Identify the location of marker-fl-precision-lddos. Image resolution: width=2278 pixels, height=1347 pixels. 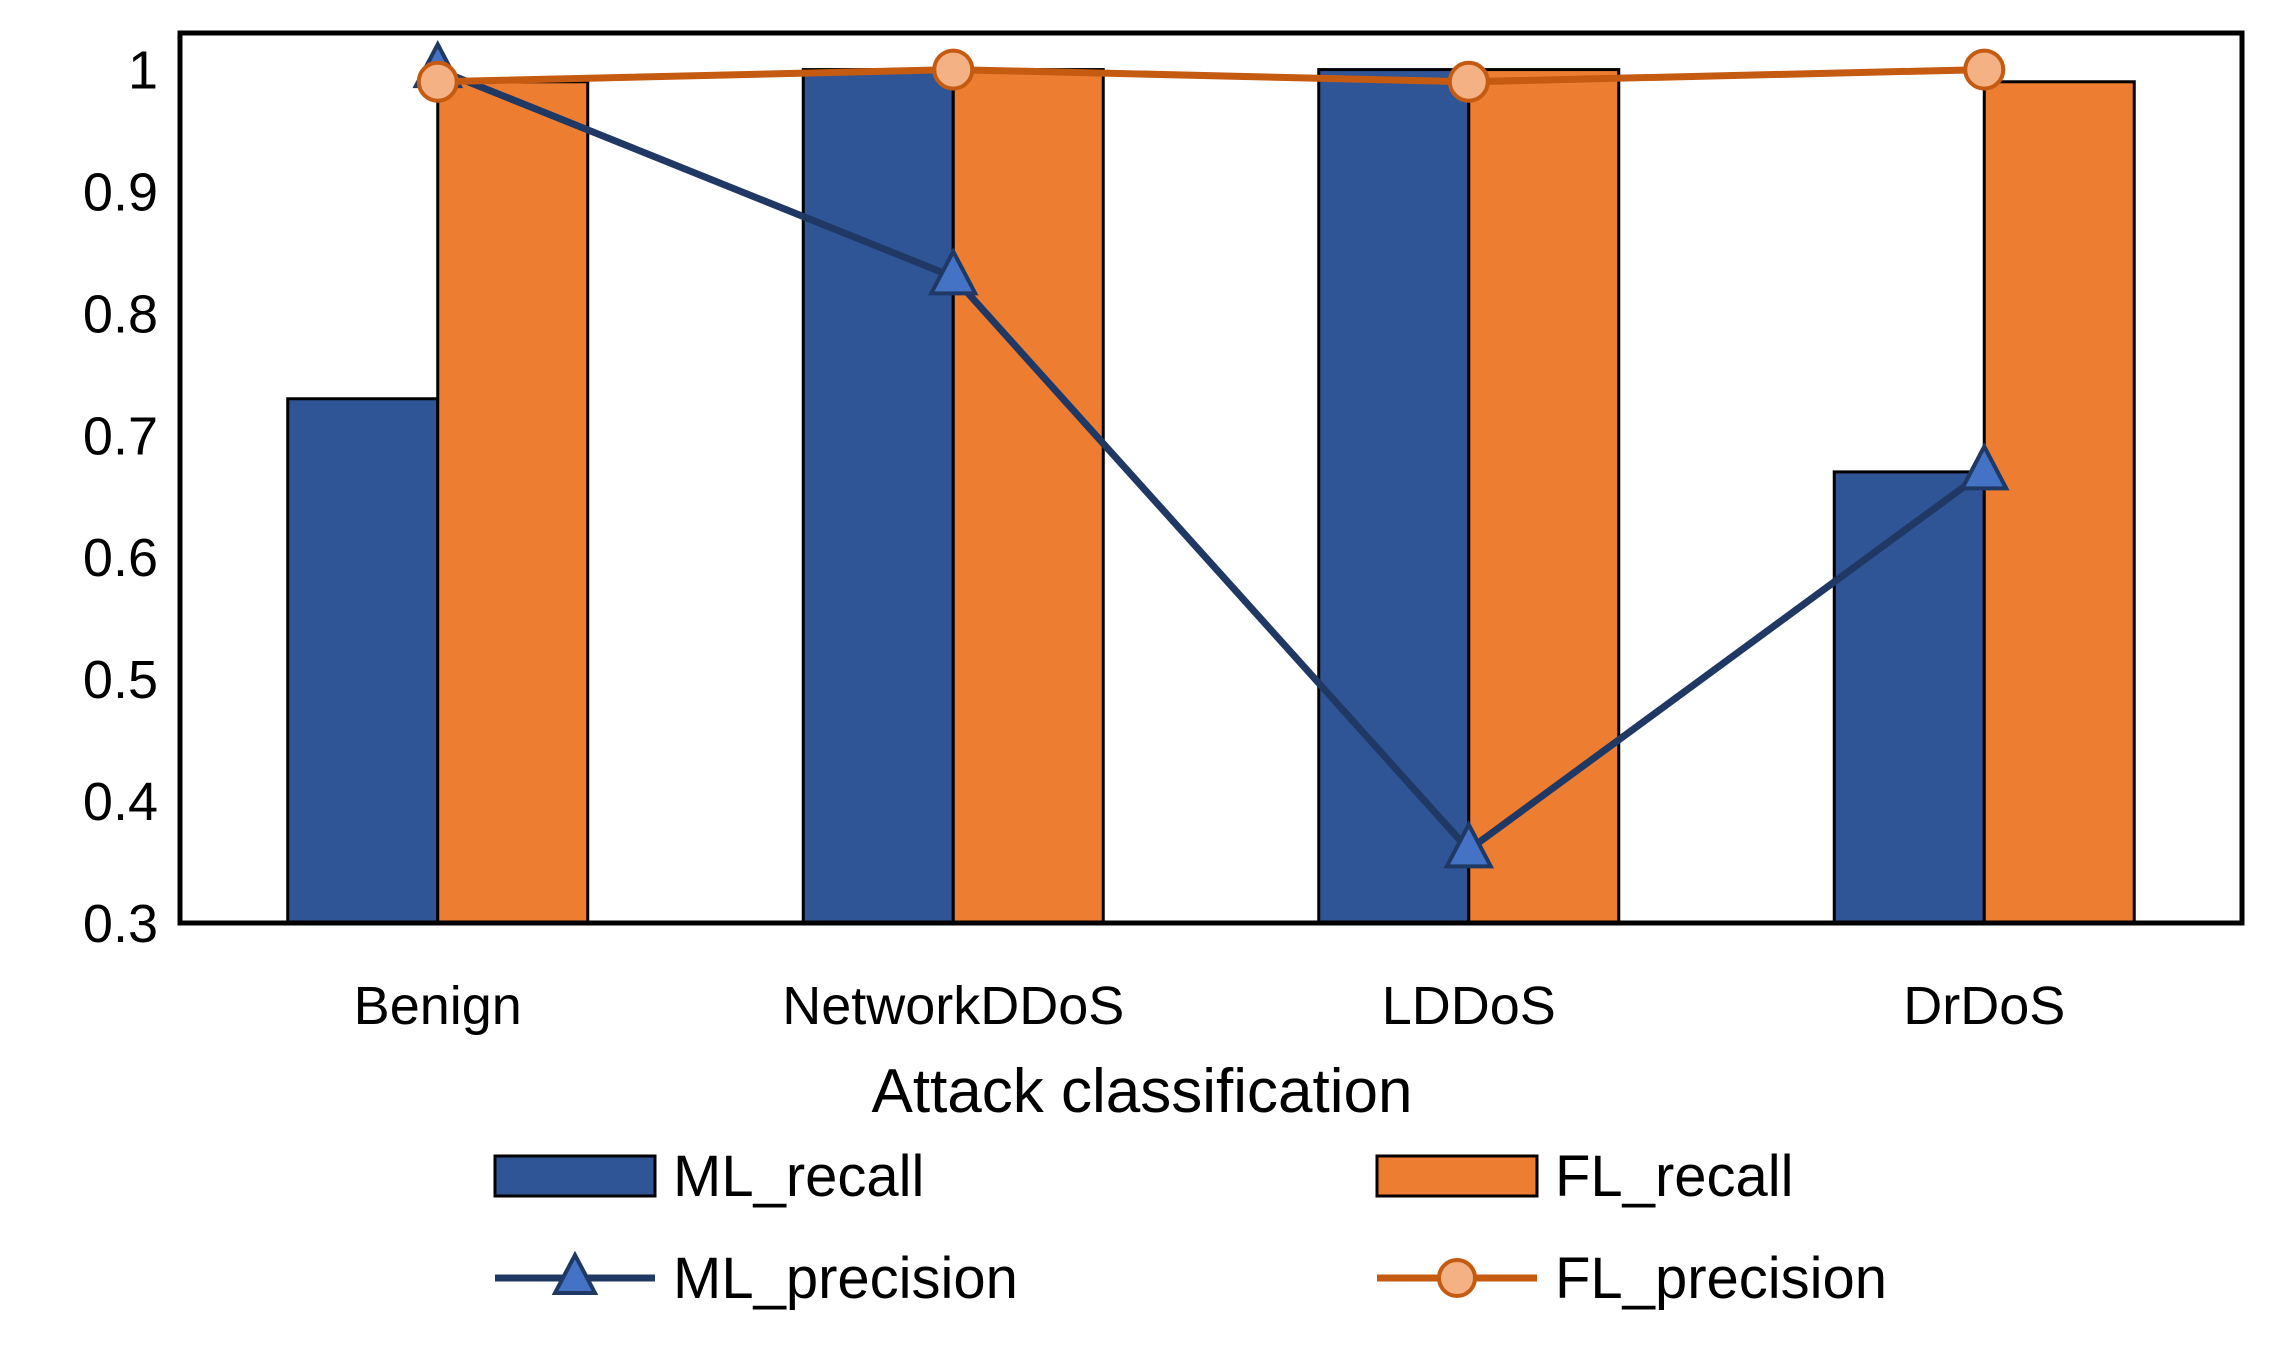
(1468, 81).